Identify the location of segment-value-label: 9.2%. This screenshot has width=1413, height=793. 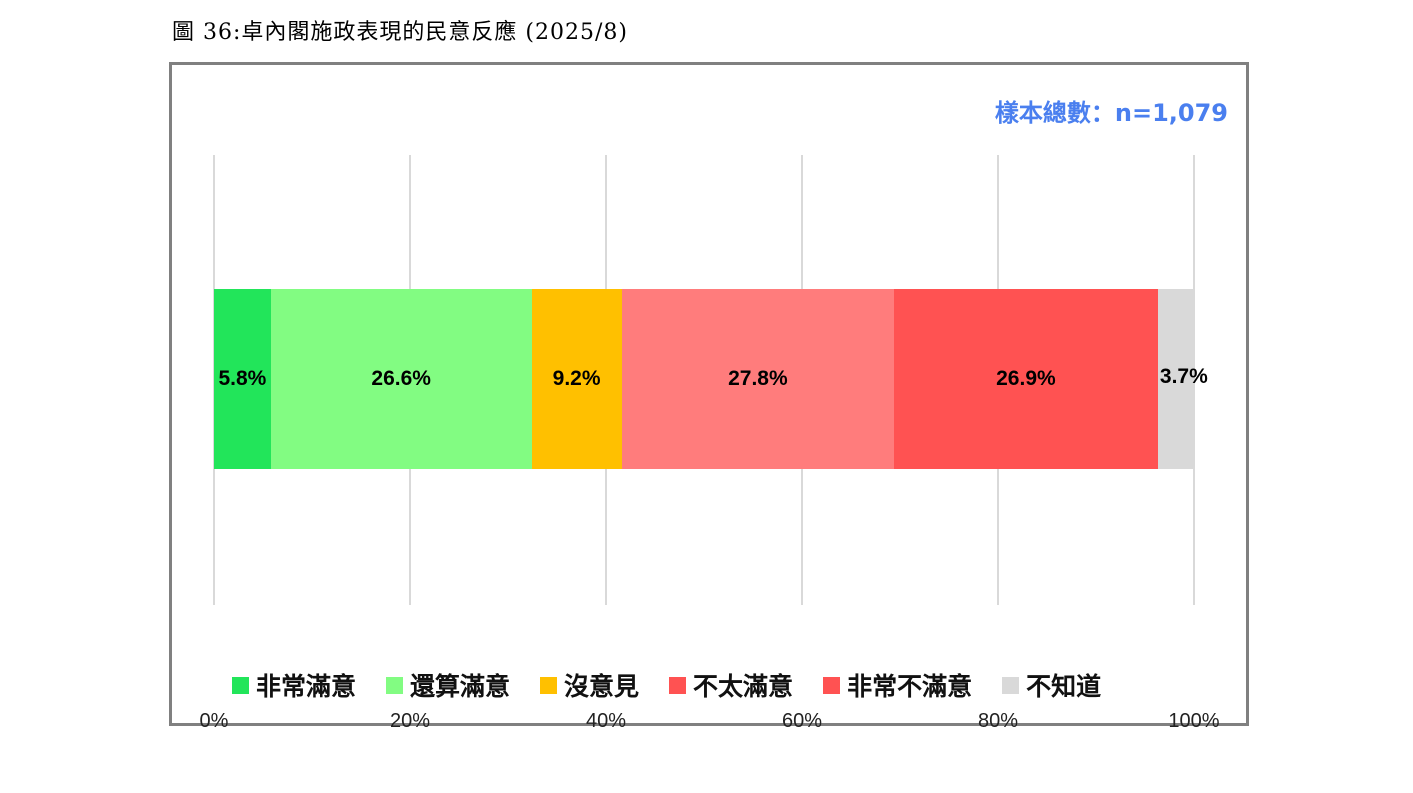
(576, 378).